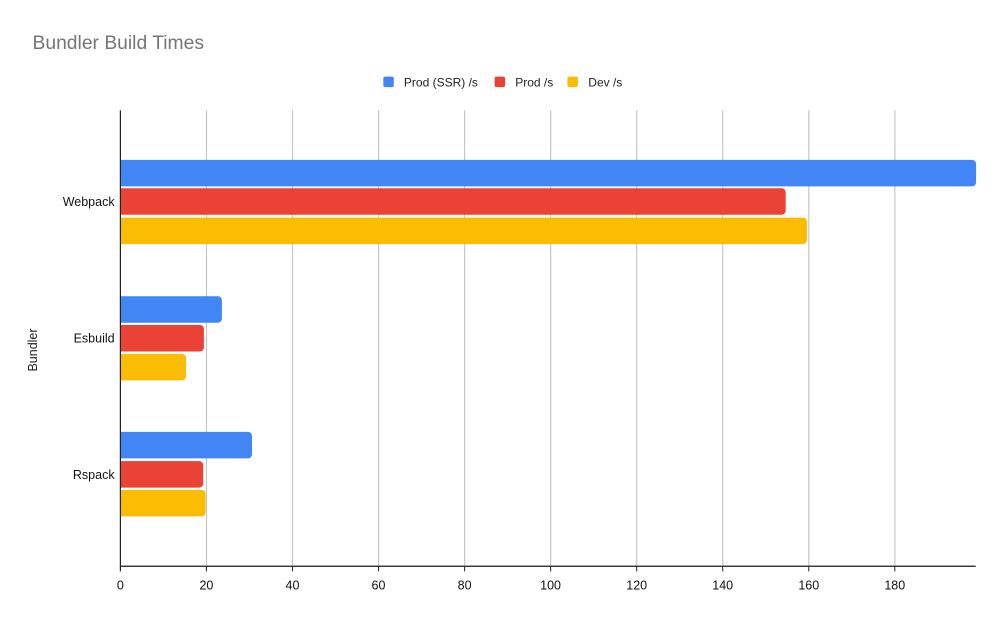 The height and width of the screenshot is (623, 1007). I want to click on svg-text: Webpack, so click(89, 202).